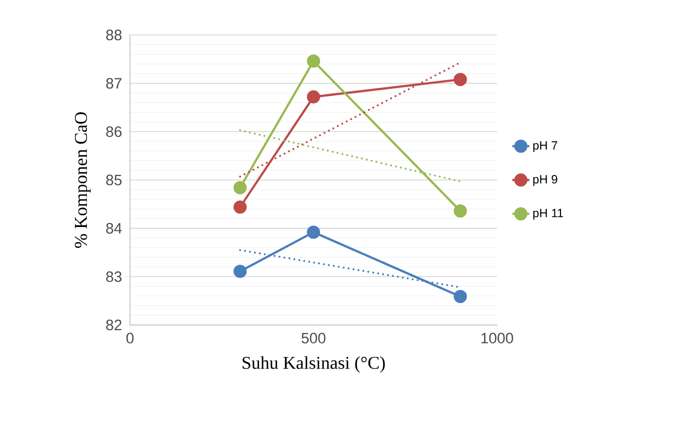 This screenshot has width=694, height=438. What do you see at coordinates (114, 325) in the screenshot?
I see `y-tick-label: 82` at bounding box center [114, 325].